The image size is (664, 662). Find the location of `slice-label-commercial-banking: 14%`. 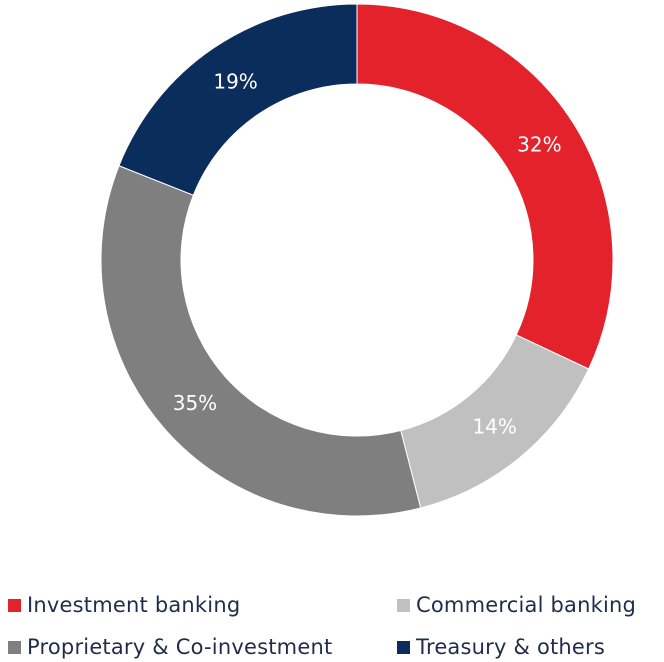

slice-label-commercial-banking: 14% is located at coordinates (494, 426).